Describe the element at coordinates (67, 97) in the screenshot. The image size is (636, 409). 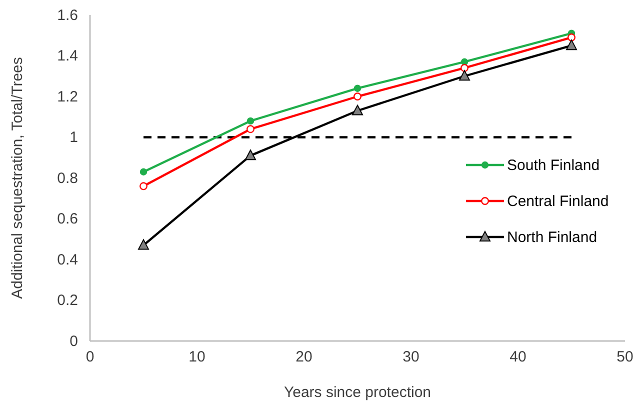
I see `y-tick-label: 1.2` at that location.